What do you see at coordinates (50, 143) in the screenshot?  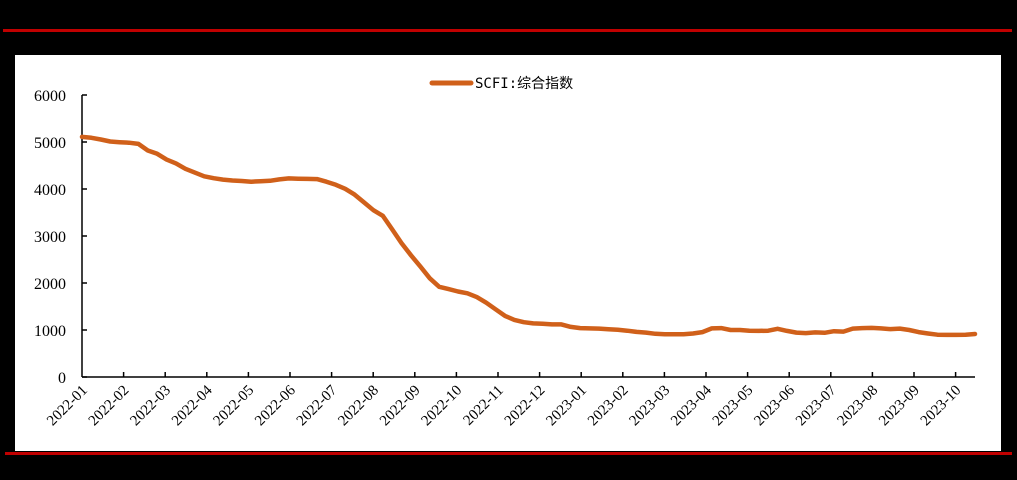 I see `y-tick-label: 5000` at bounding box center [50, 143].